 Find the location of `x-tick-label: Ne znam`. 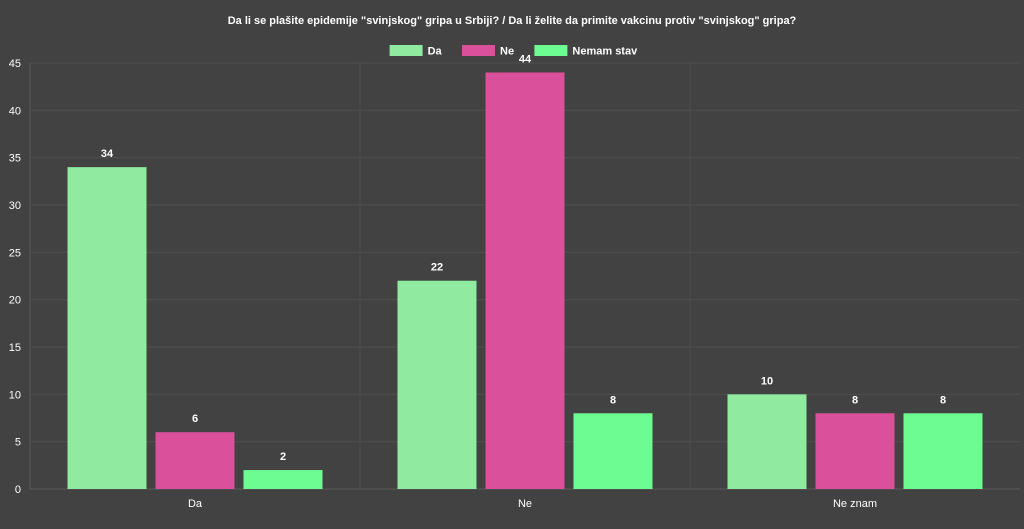

x-tick-label: Ne znam is located at coordinates (855, 504).